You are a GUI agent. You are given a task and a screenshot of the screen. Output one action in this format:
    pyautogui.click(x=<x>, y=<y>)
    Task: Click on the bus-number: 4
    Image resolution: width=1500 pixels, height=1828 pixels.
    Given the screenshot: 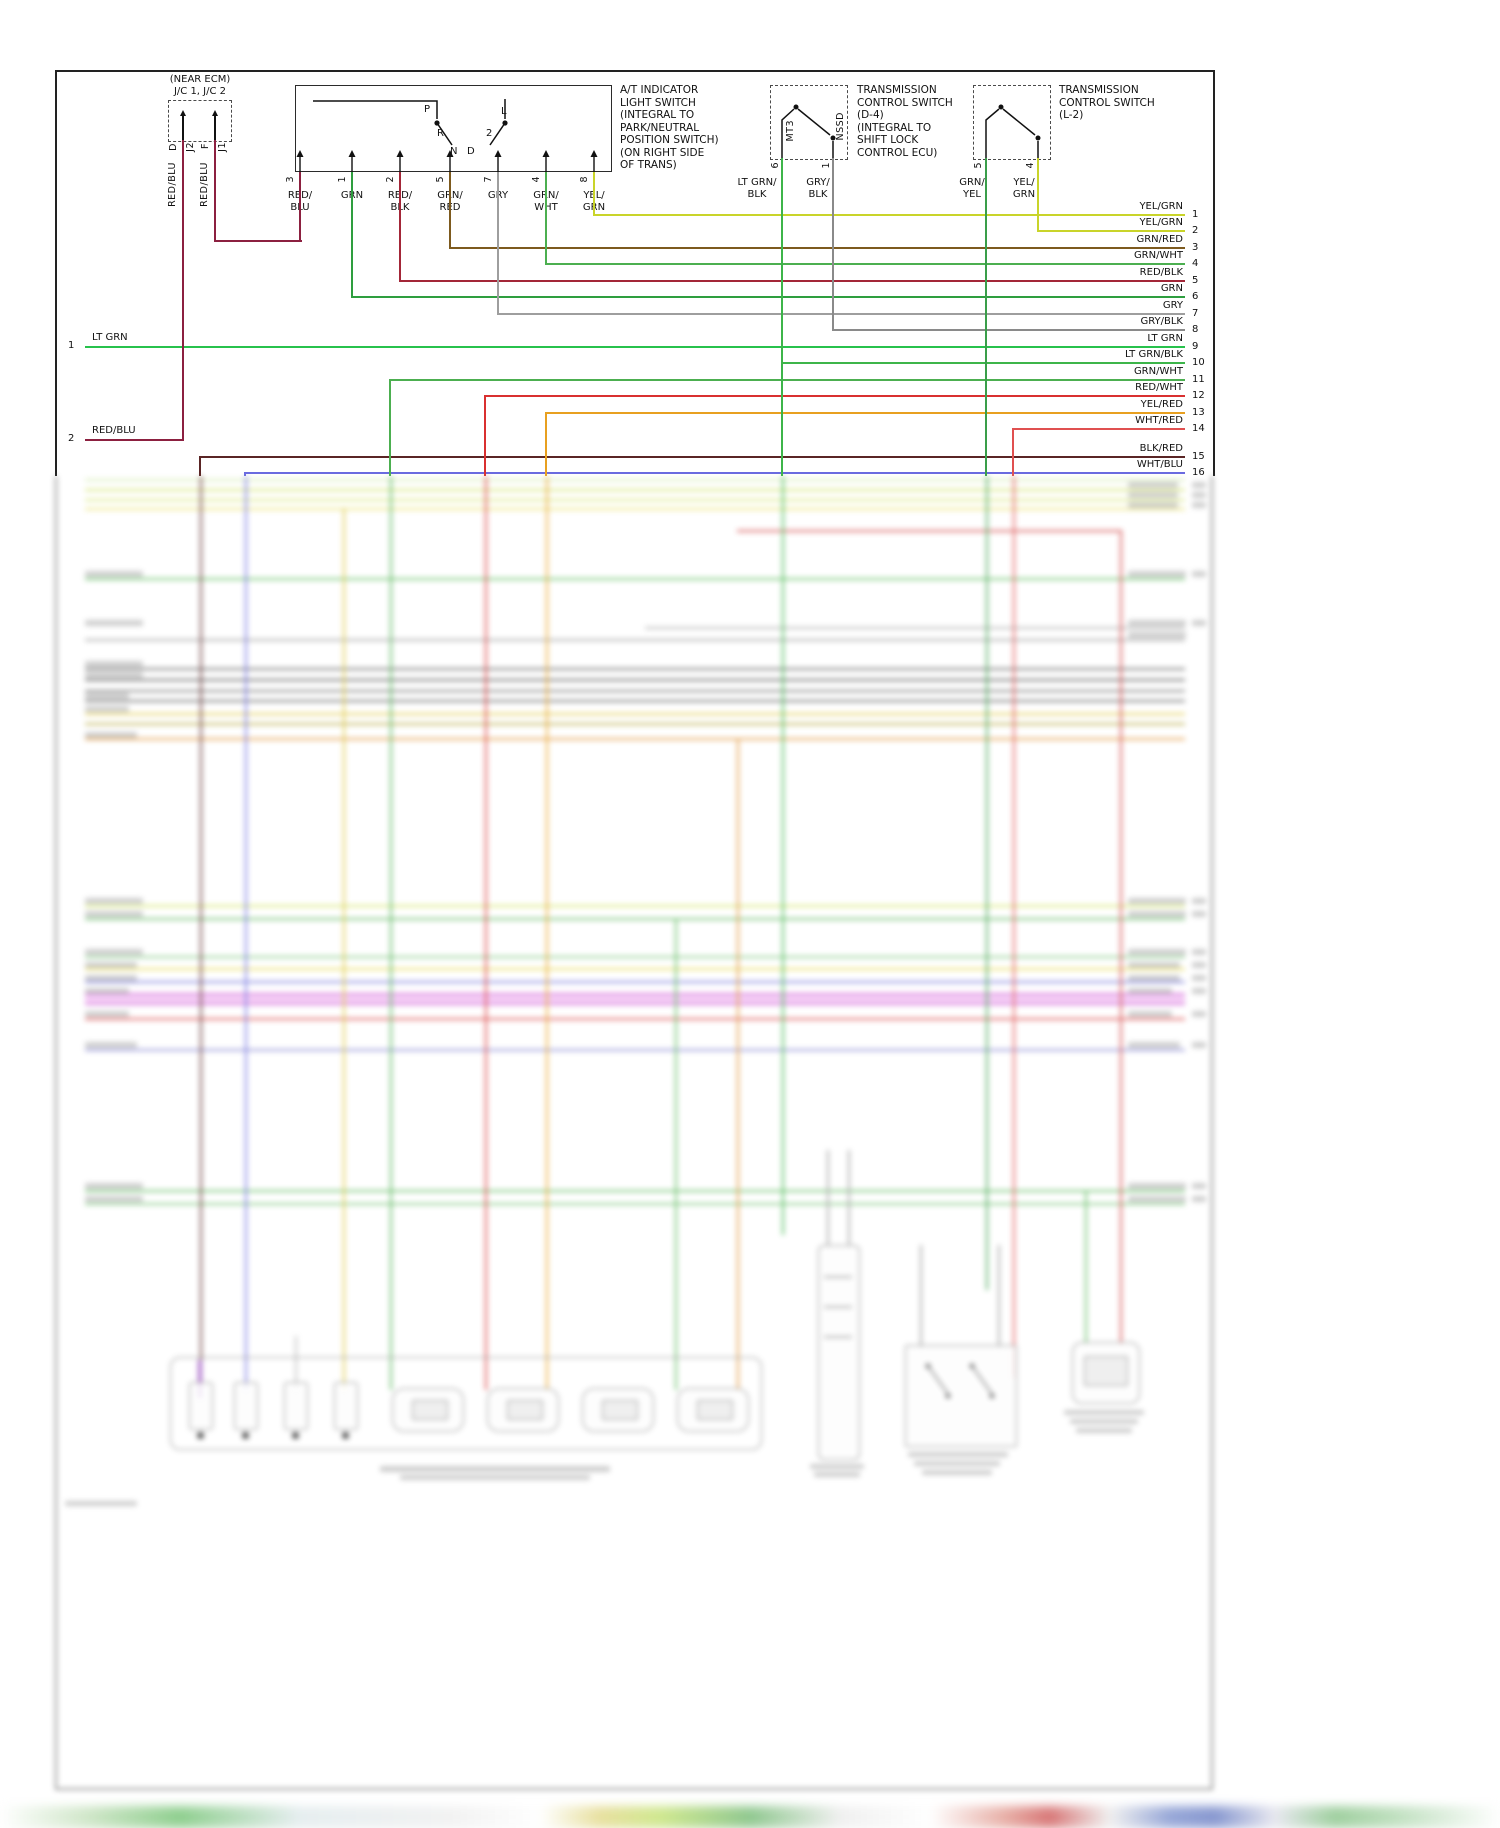 What is the action you would take?
    pyautogui.click(x=1195, y=263)
    